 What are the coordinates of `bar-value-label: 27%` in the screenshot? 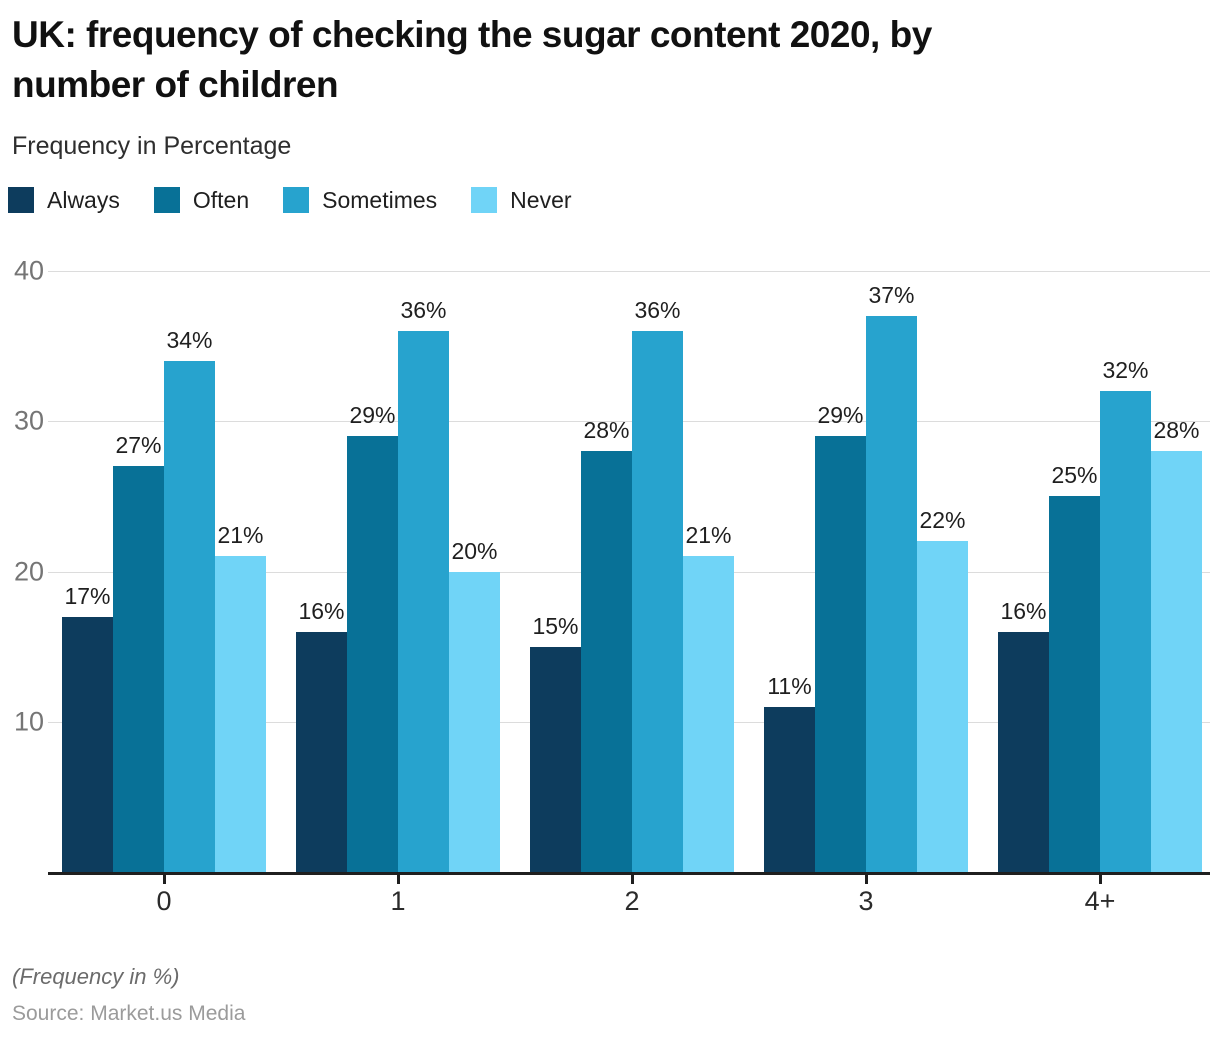 It's located at (138, 445).